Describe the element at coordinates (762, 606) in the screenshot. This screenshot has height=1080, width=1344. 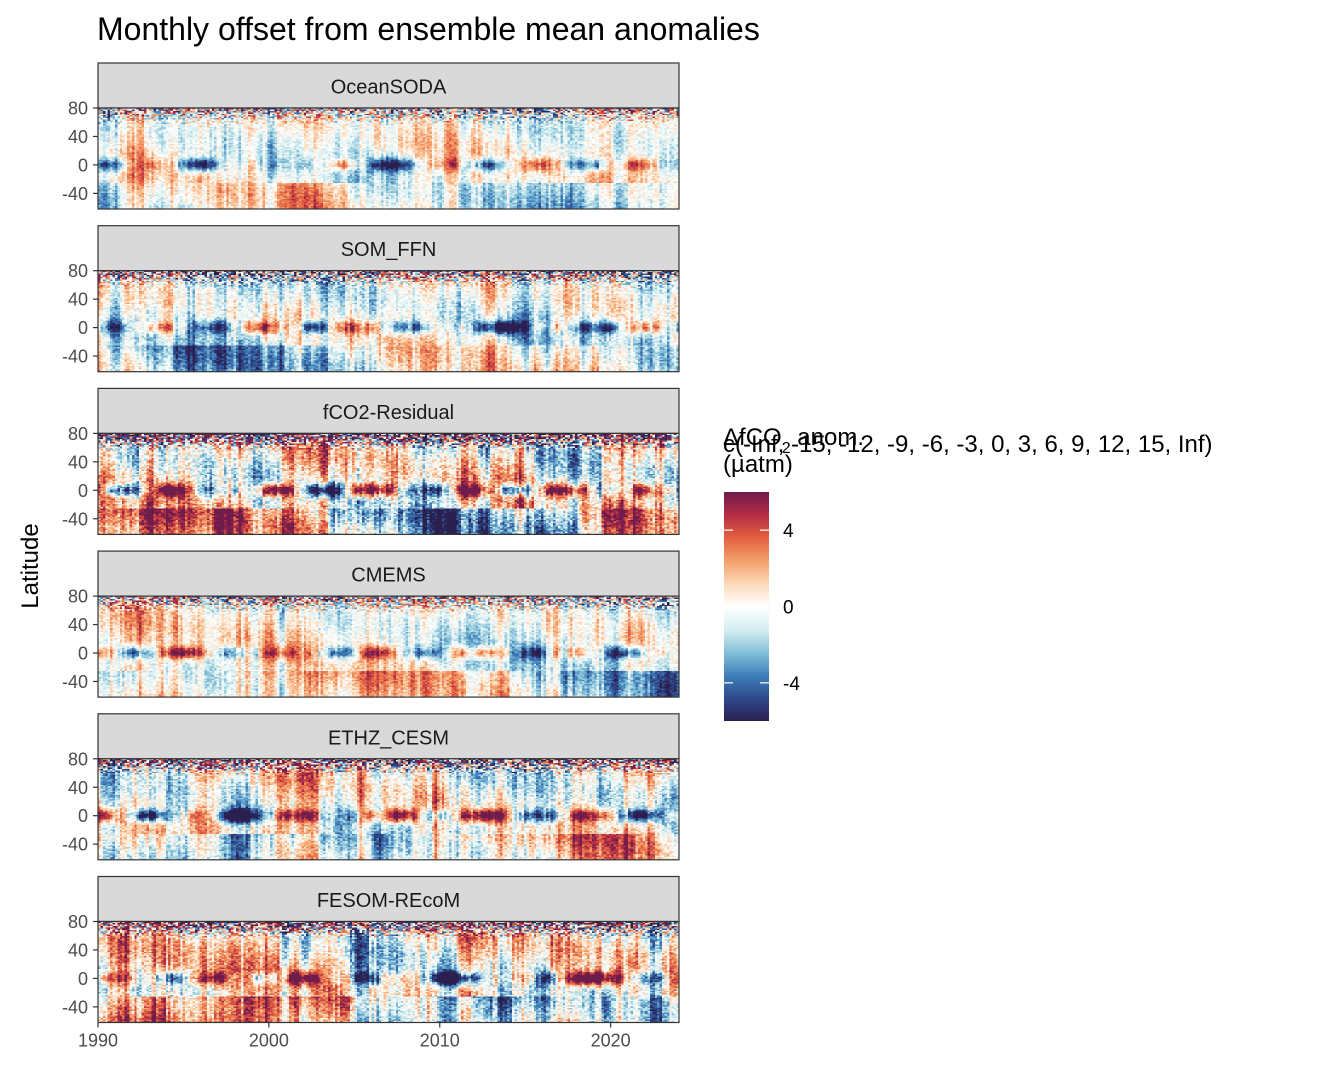
I see `colorbar: 4 0 -4` at that location.